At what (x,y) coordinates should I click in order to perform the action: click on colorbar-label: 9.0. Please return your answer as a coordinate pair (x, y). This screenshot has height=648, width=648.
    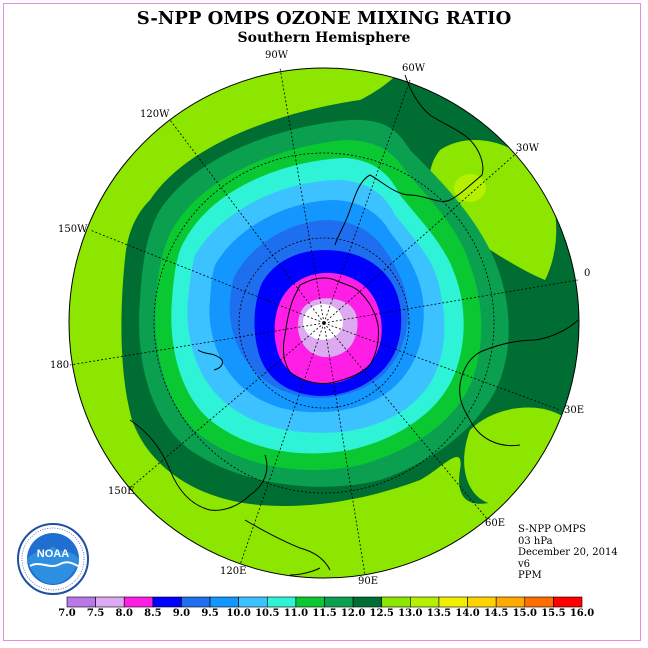
    Looking at the image, I should click on (181, 613).